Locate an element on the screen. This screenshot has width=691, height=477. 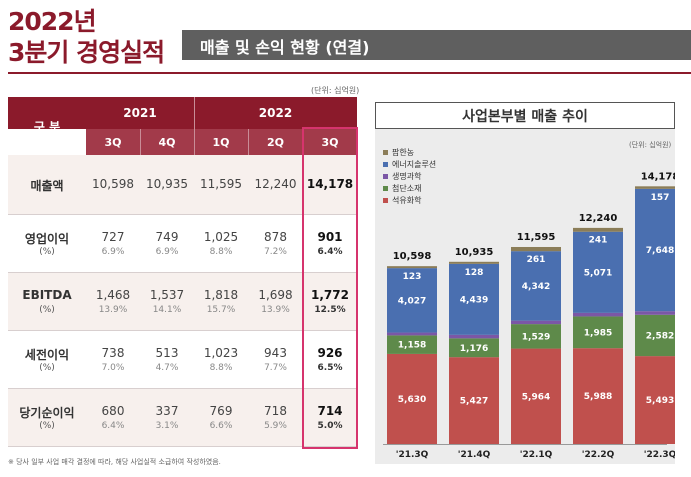
legend-label: 에너지솔루션 is located at coordinates (414, 164).